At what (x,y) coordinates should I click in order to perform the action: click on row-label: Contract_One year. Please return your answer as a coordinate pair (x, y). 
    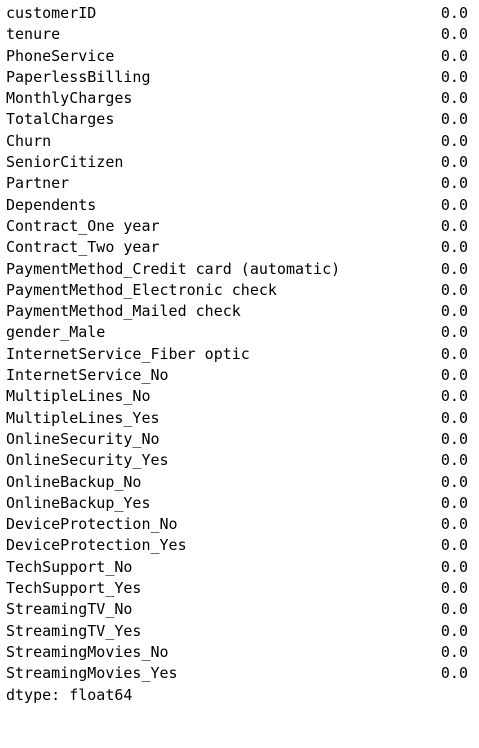
    Looking at the image, I should click on (83, 225).